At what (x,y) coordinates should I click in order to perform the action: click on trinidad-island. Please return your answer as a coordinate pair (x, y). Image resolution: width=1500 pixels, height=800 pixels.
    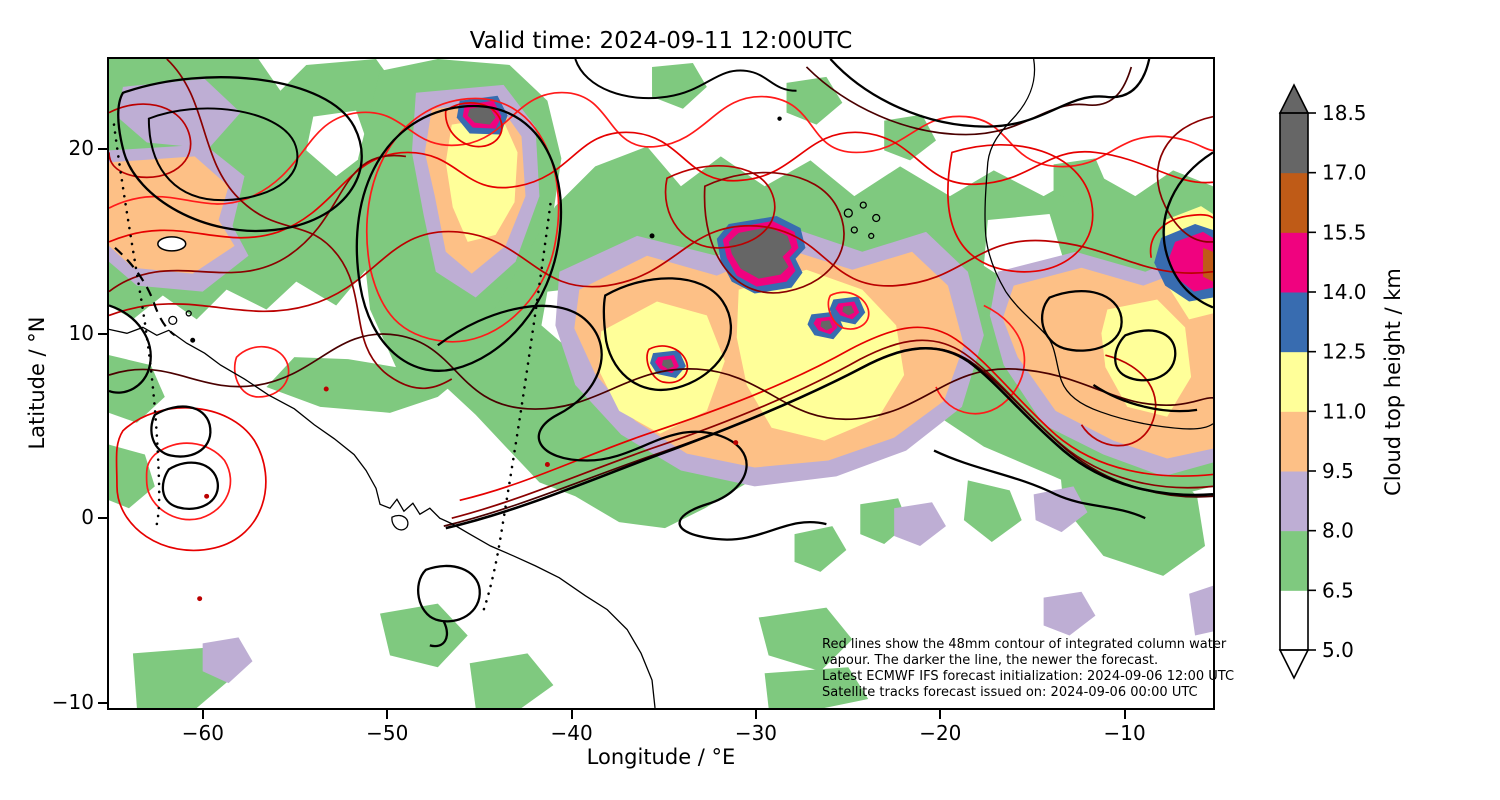
    Looking at the image, I should click on (173, 320).